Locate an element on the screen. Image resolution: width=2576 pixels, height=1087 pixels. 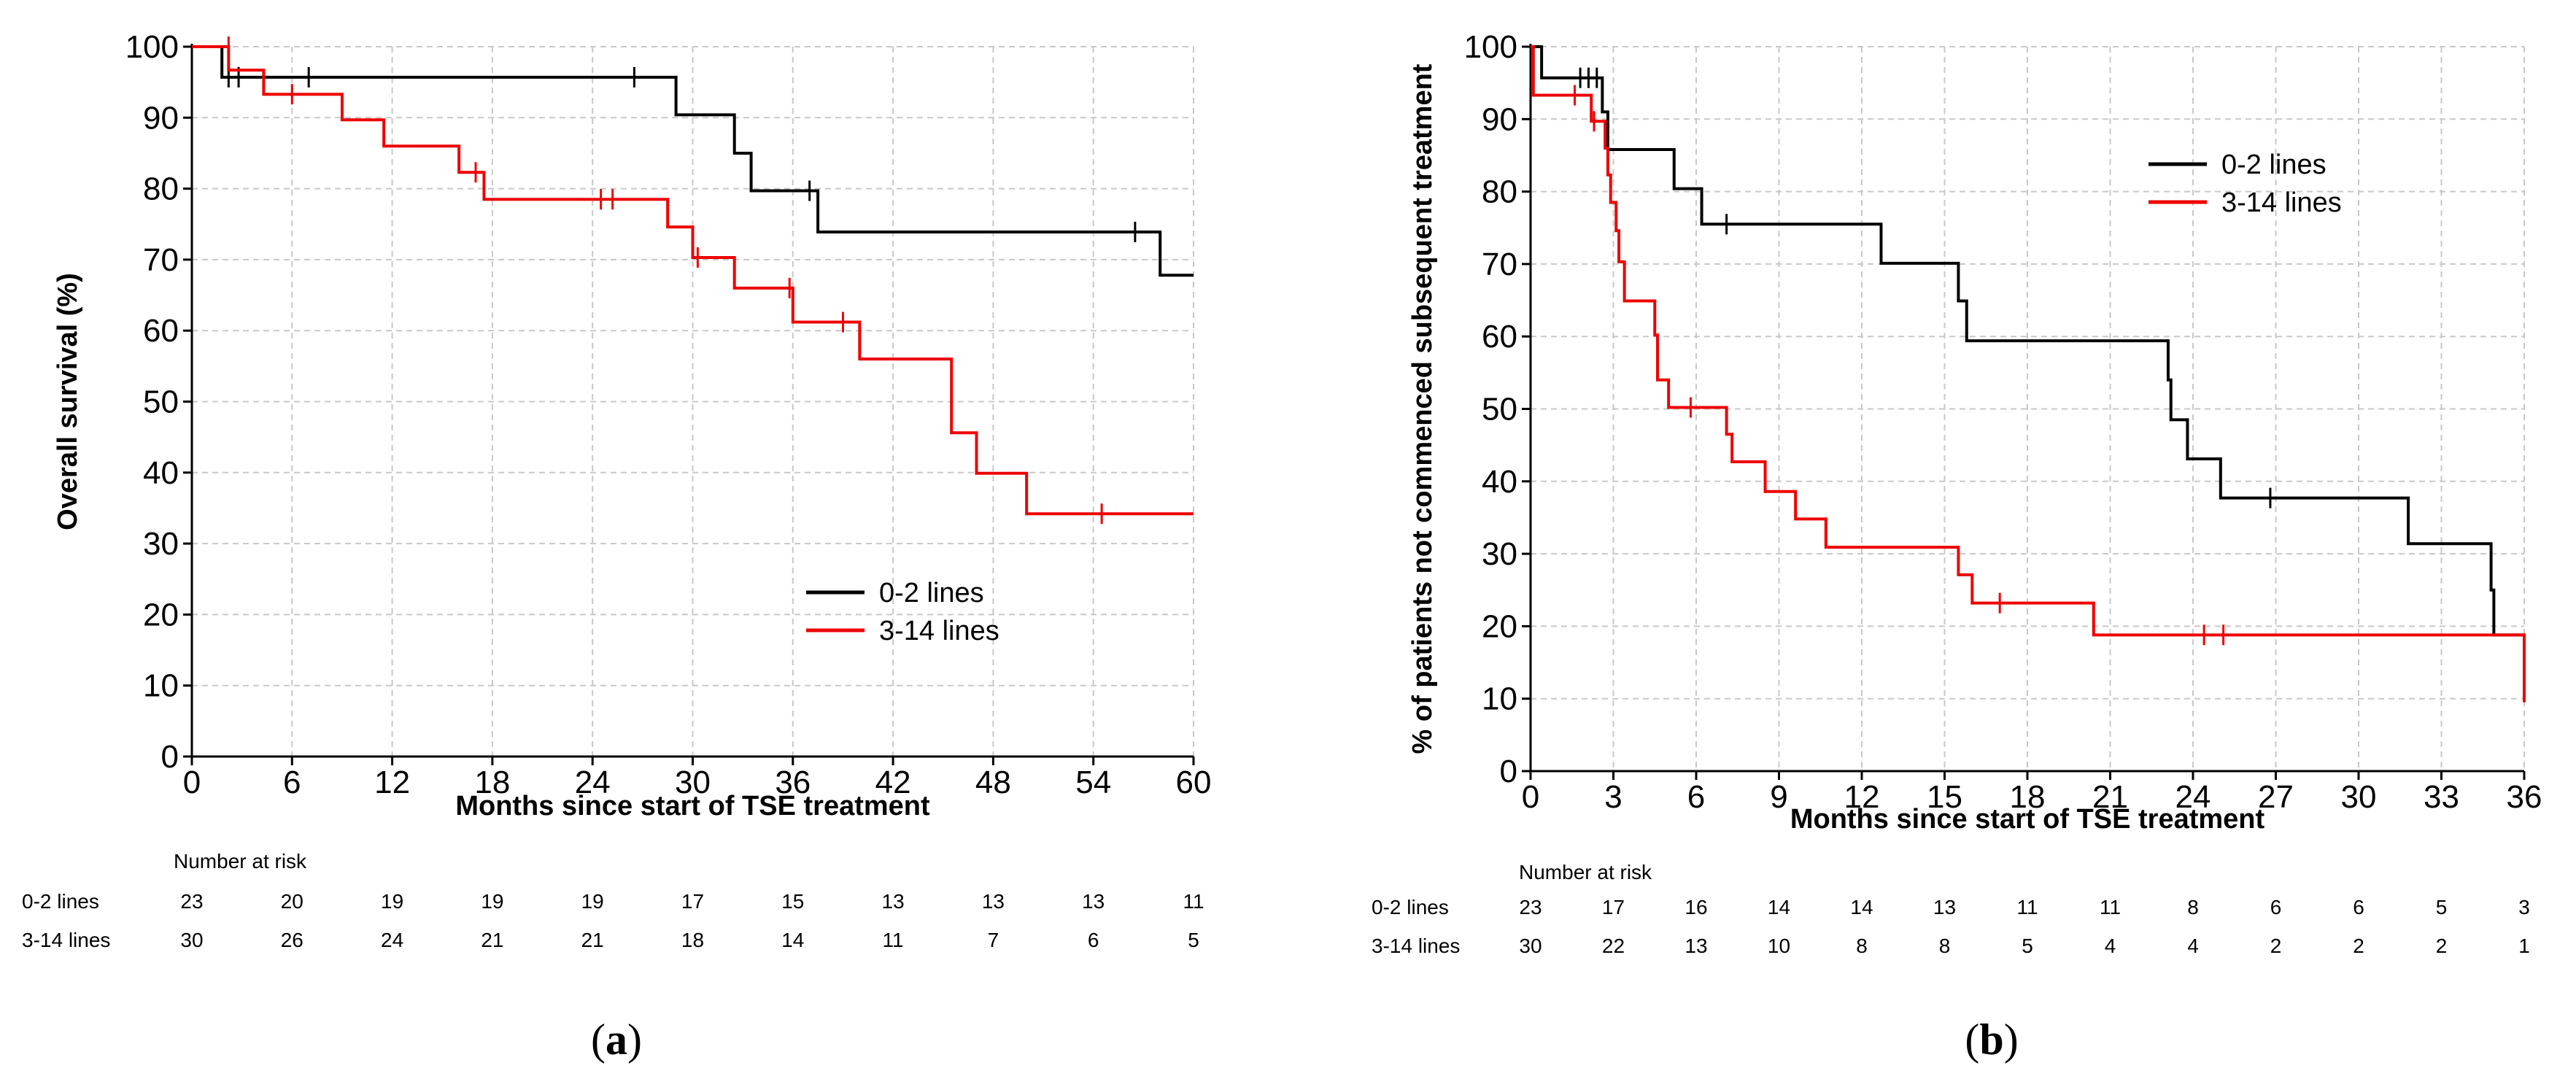
x-tick-label: 27 is located at coordinates (2276, 797).